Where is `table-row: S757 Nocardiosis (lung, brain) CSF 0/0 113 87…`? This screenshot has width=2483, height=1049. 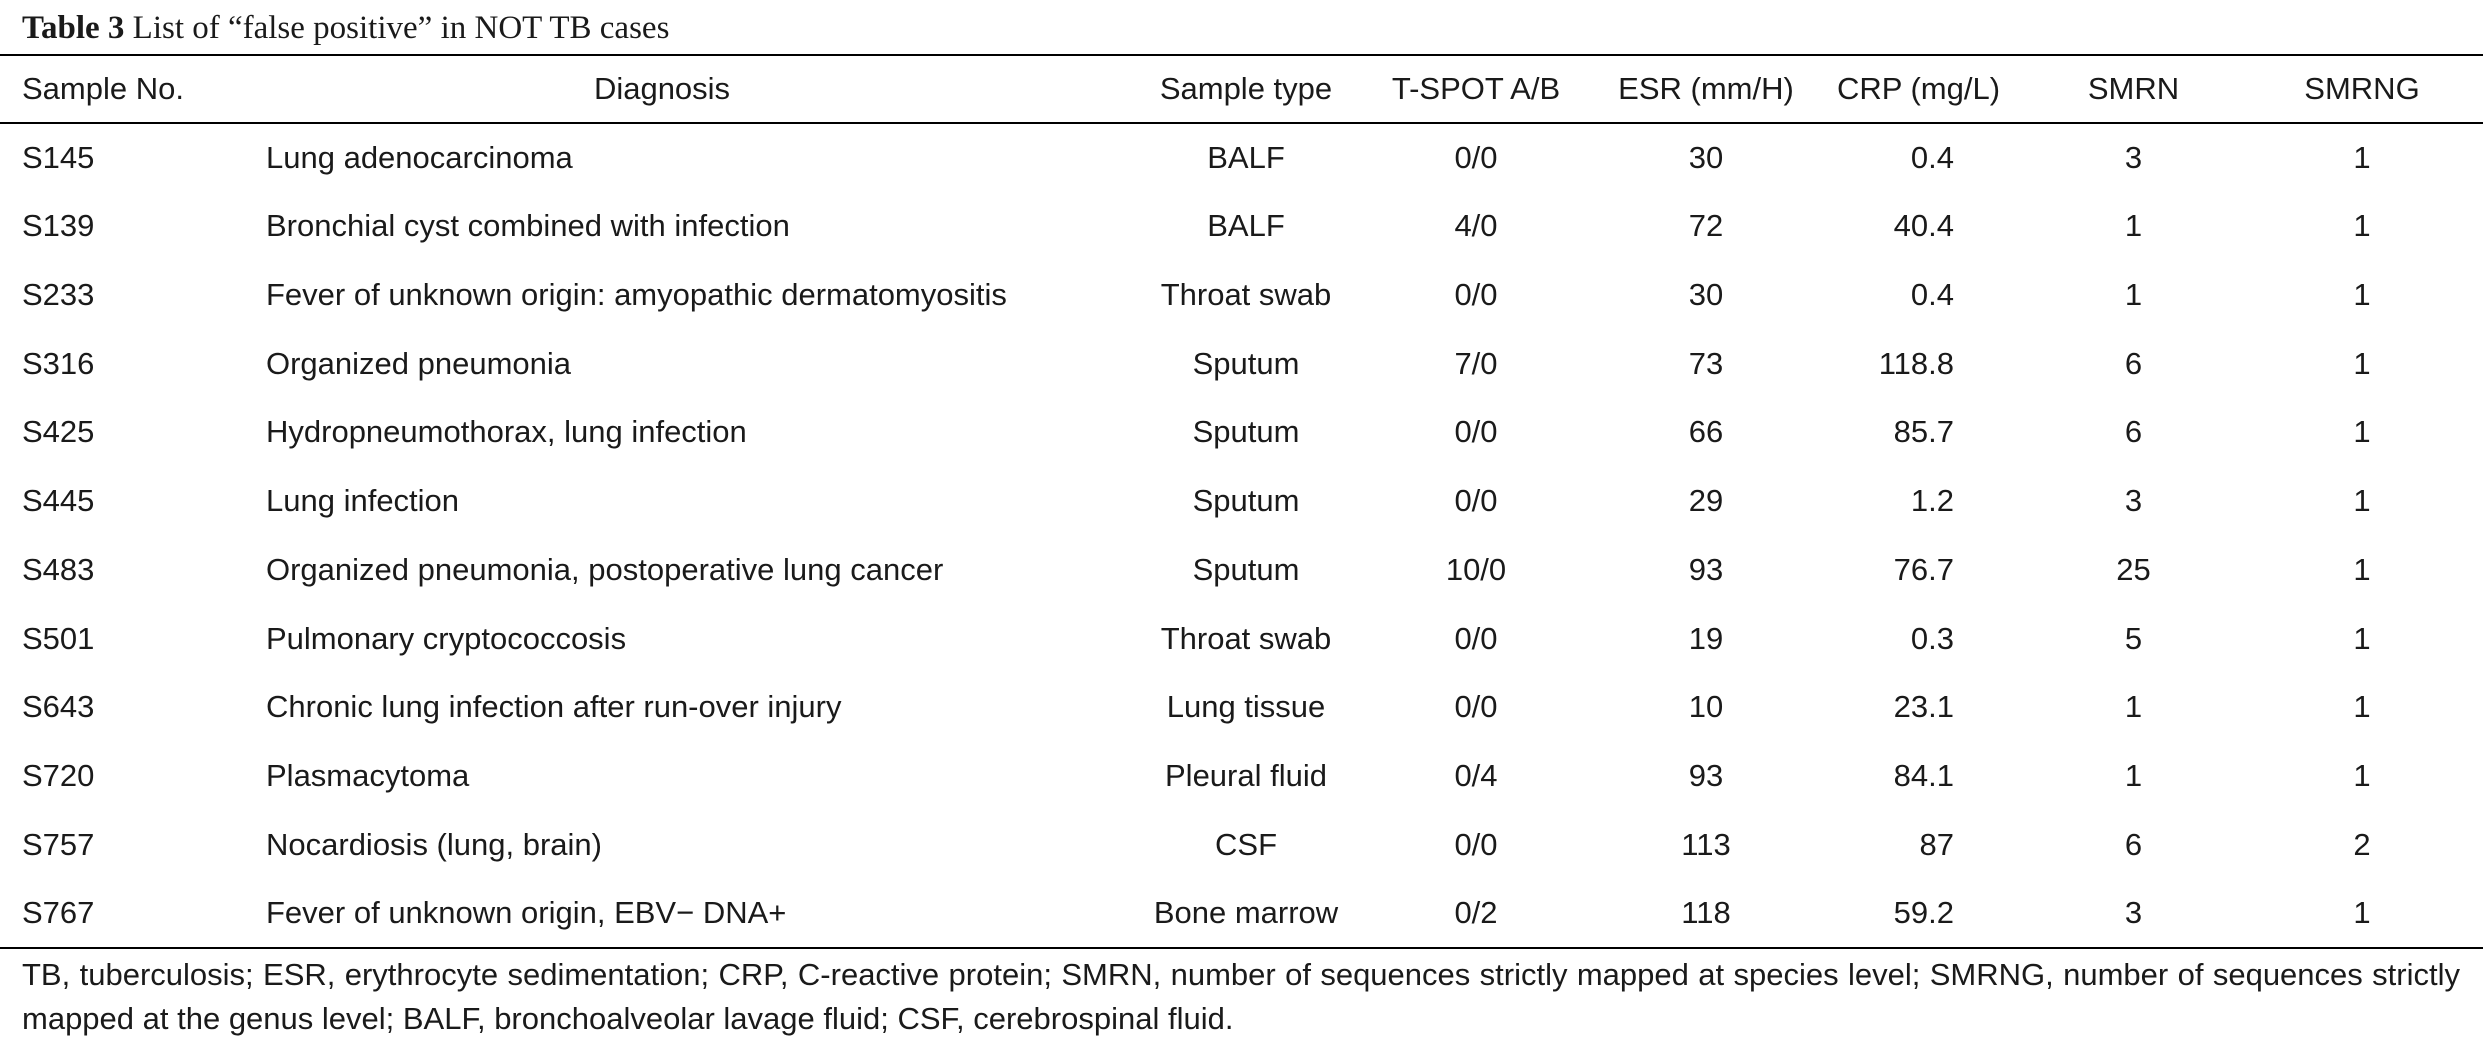
table-row: S757 Nocardiosis (lung, brain) CSF 0/0 113 87… is located at coordinates (1241, 845).